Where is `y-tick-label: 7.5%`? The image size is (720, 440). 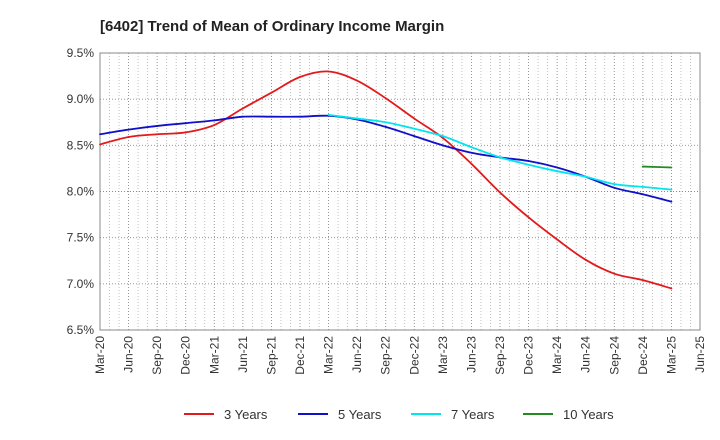
y-tick-label: 7.5% is located at coordinates (81, 238).